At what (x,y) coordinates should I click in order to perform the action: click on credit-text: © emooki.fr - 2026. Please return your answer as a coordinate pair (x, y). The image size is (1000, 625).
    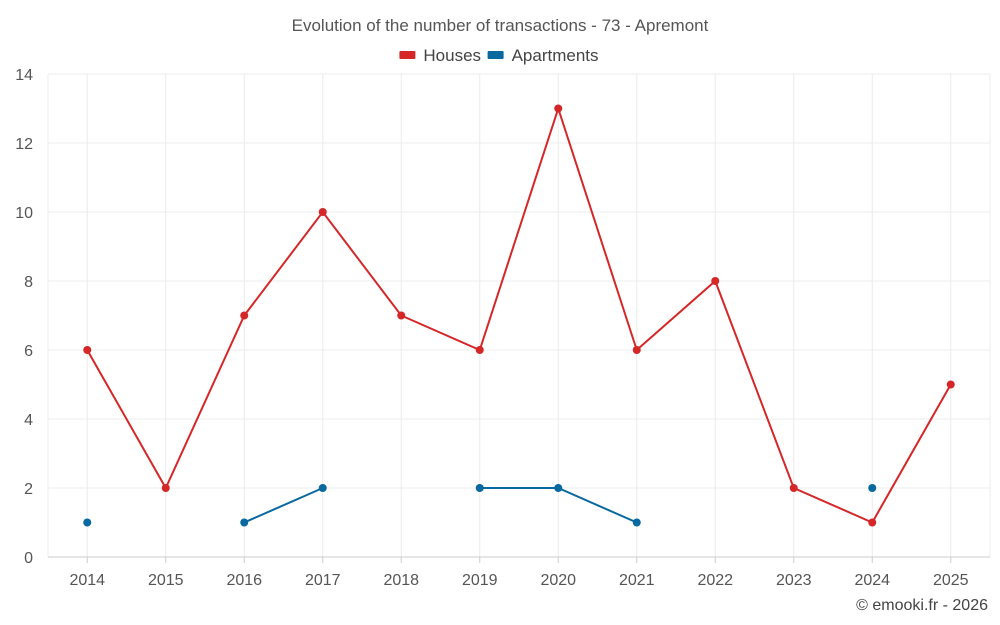
    Looking at the image, I should click on (922, 605).